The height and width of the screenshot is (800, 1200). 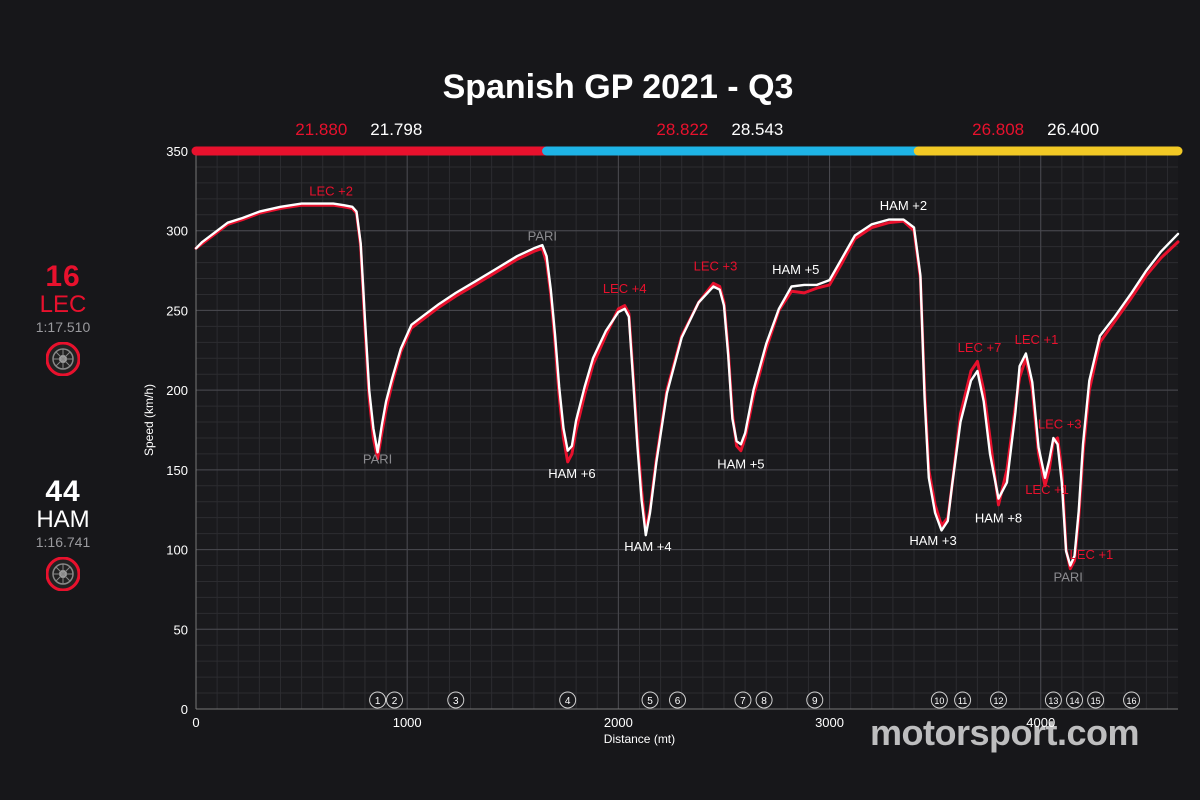 What do you see at coordinates (980, 347) in the screenshot?
I see `annotation-label: LEC +7` at bounding box center [980, 347].